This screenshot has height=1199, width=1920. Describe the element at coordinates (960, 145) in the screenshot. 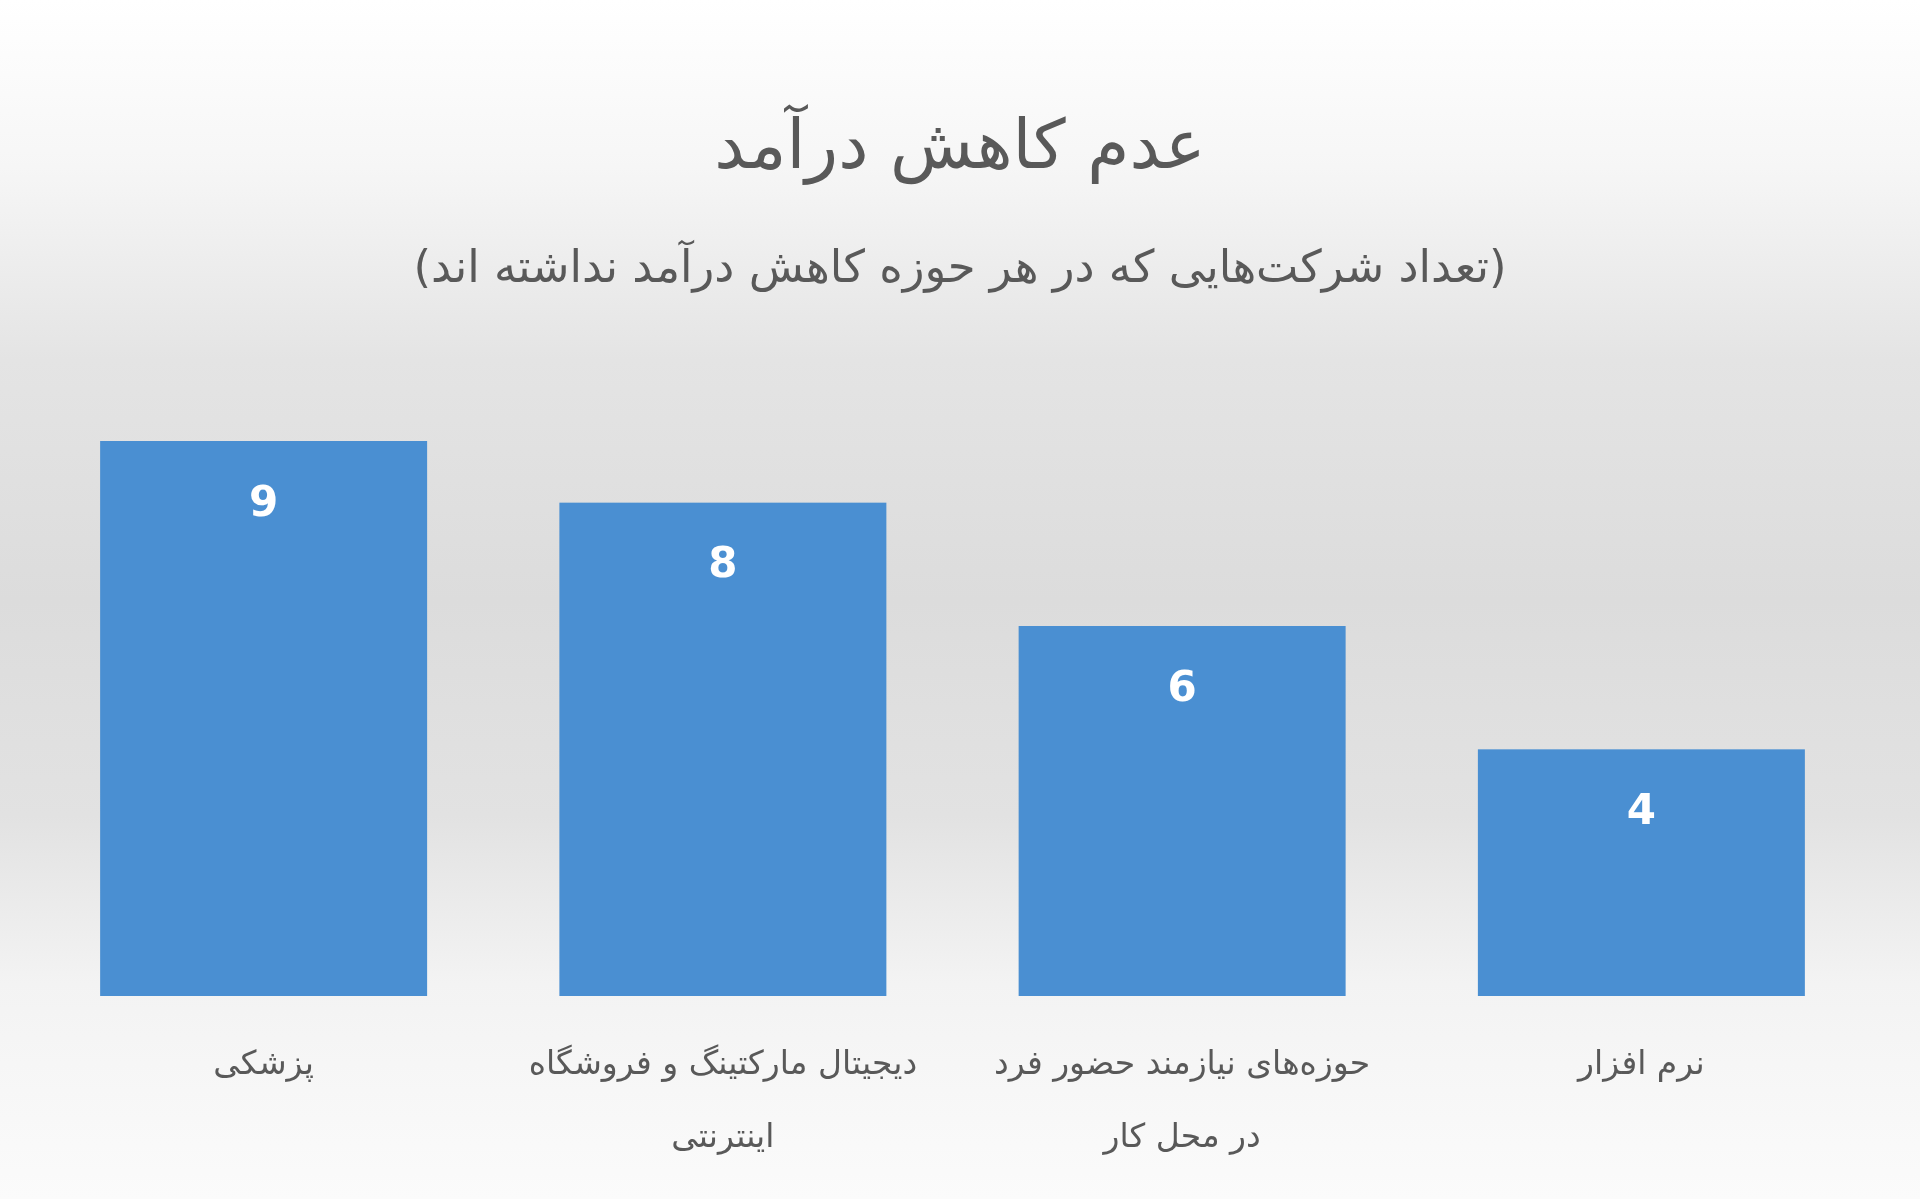

I see `title: عدم کاهش درآمد` at that location.